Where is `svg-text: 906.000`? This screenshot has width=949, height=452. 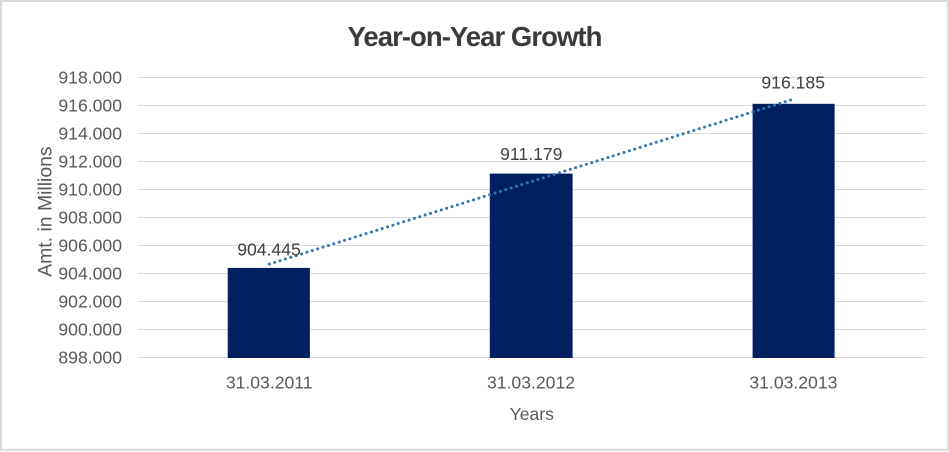 svg-text: 906.000 is located at coordinates (90, 246).